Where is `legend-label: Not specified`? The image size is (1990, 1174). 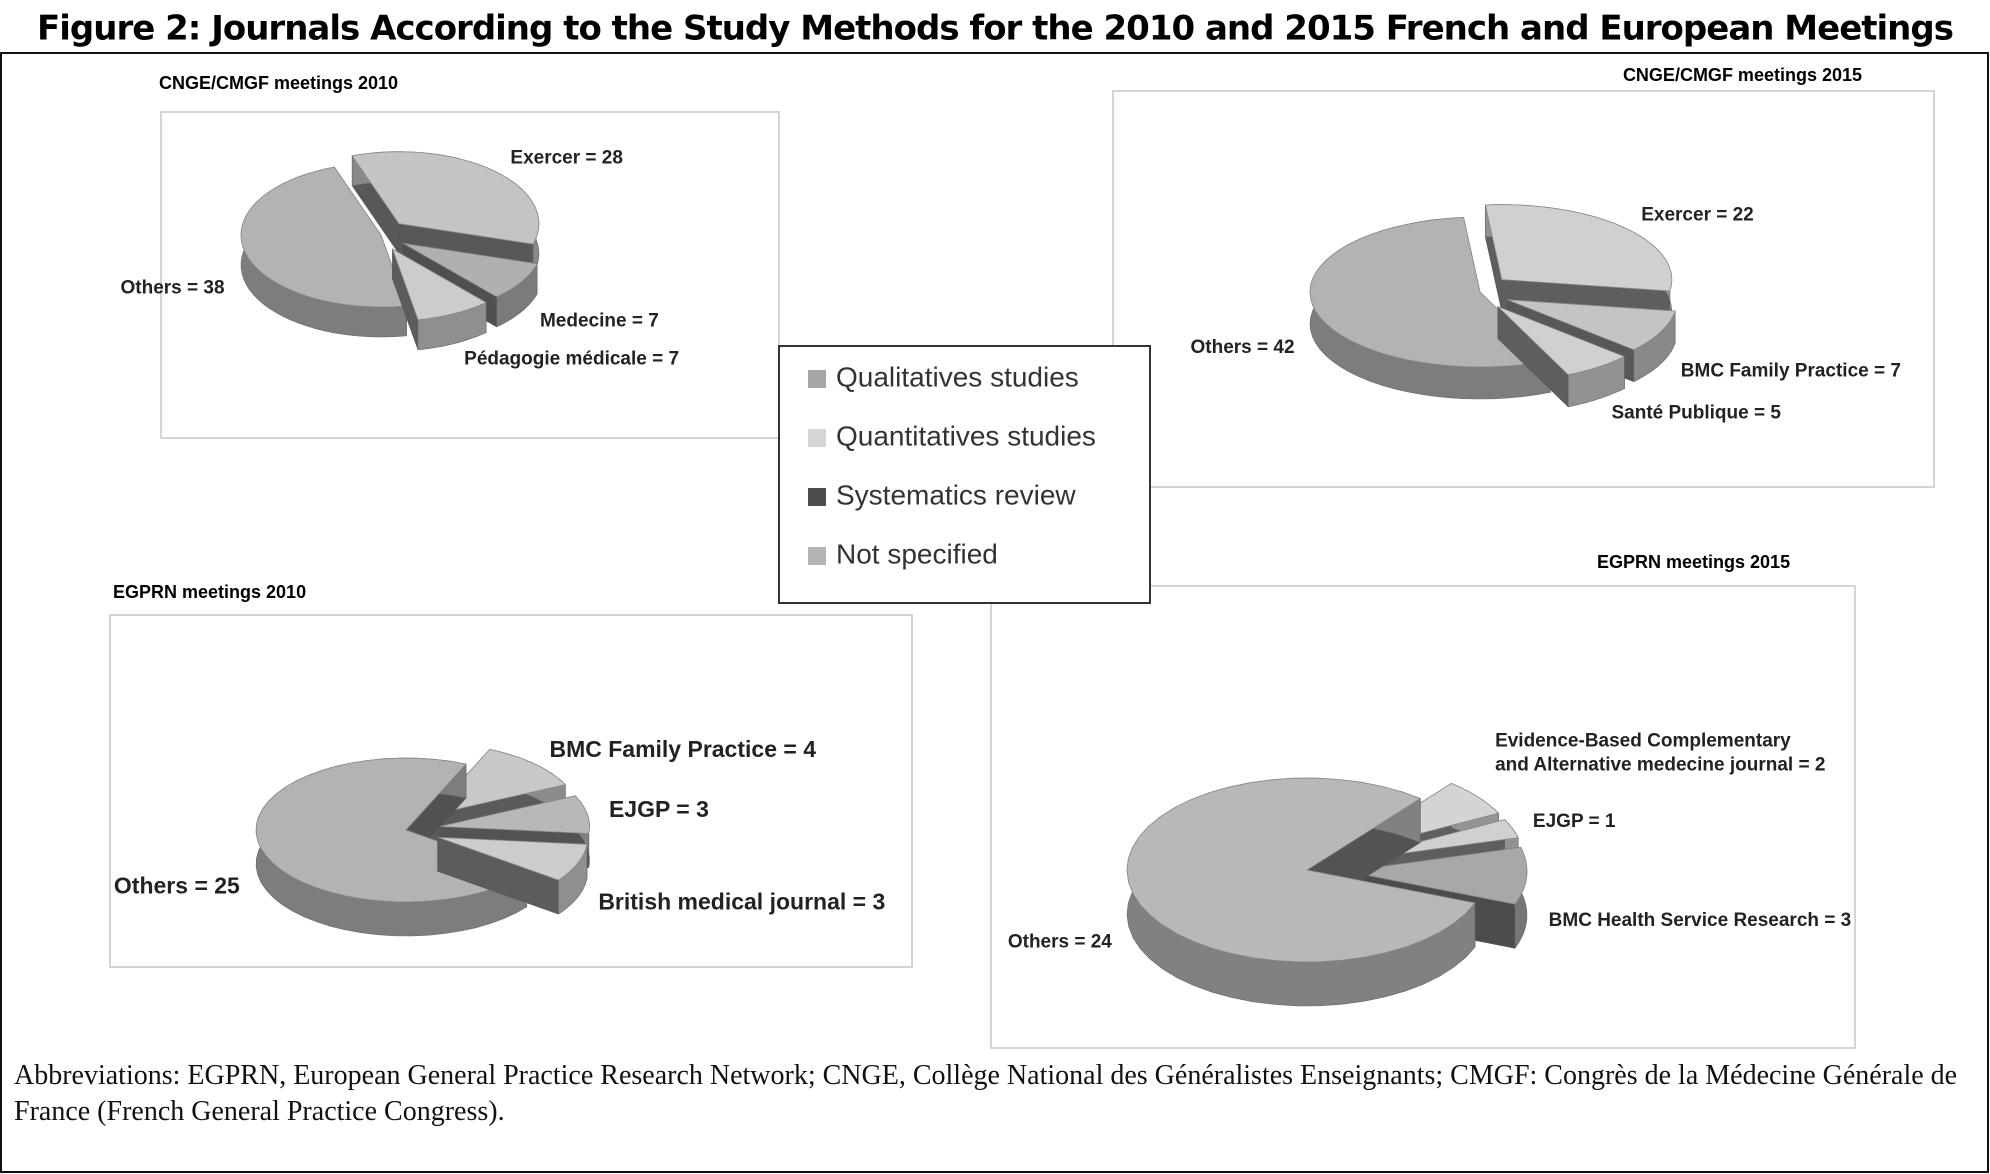 legend-label: Not specified is located at coordinates (917, 553).